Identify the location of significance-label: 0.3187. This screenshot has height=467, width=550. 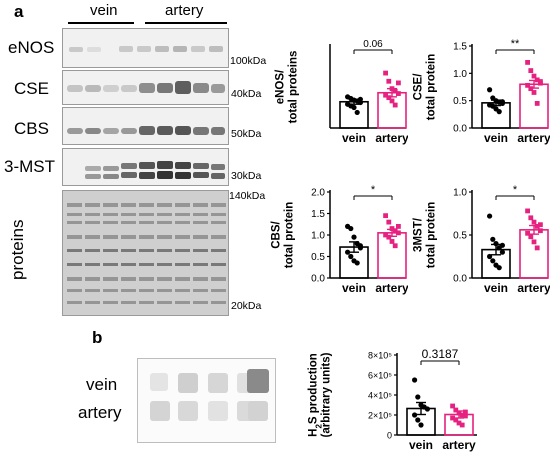
(440, 354).